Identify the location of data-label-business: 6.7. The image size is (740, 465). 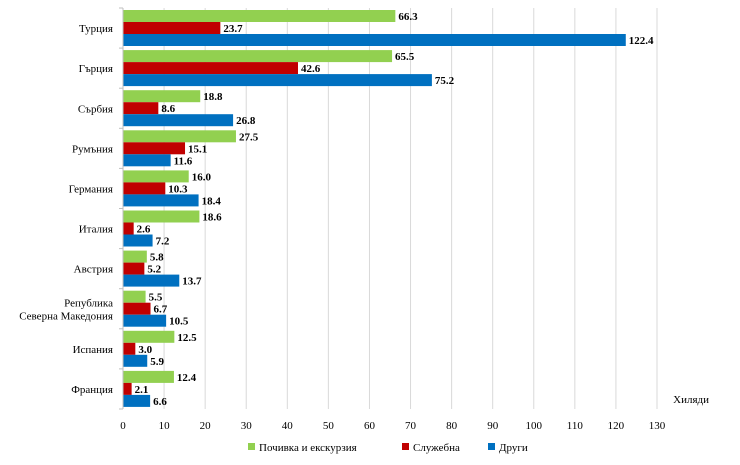
(161, 310).